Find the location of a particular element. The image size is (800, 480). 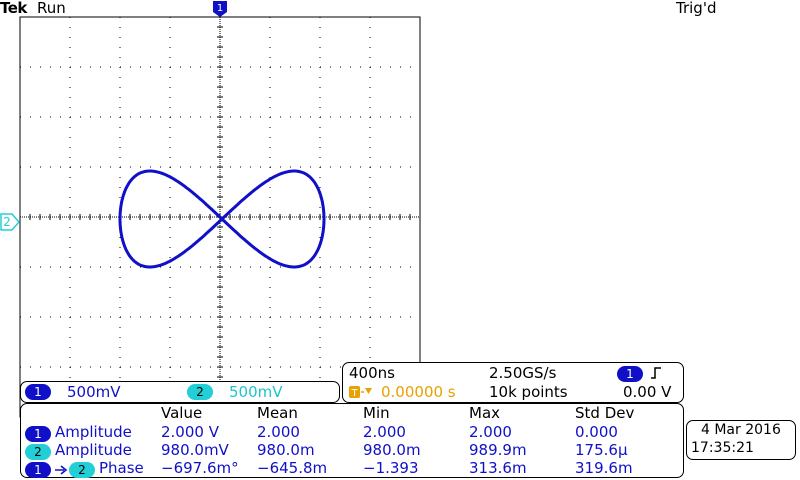

row3-mean: −645.8m is located at coordinates (292, 468).